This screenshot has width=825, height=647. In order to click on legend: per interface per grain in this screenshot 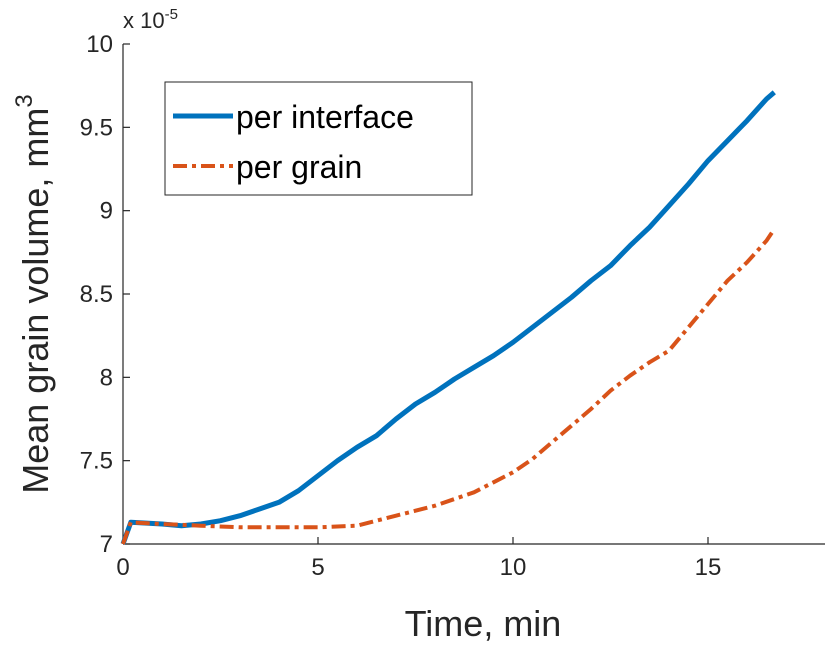, I will do `click(318, 138)`.